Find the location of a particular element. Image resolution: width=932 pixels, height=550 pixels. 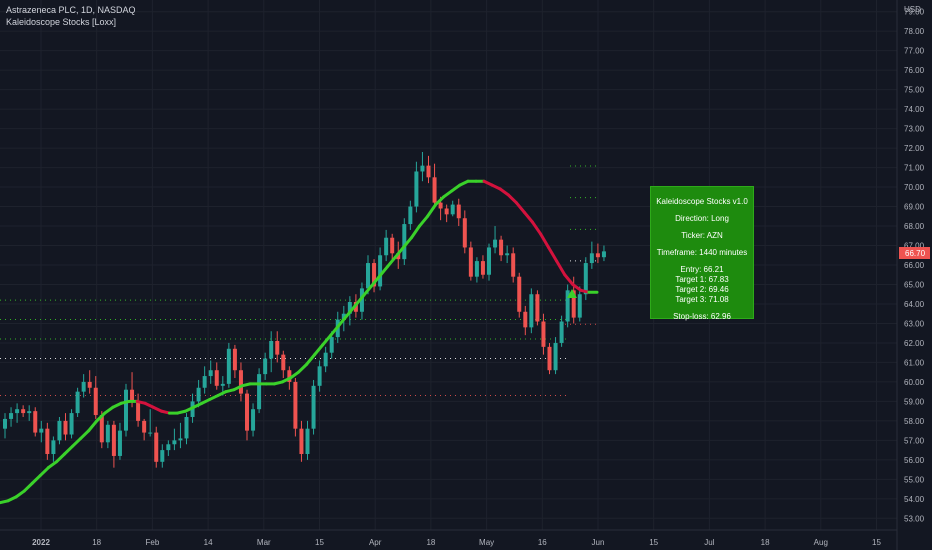

info-entry: Entry: 66.21 is located at coordinates (702, 269).